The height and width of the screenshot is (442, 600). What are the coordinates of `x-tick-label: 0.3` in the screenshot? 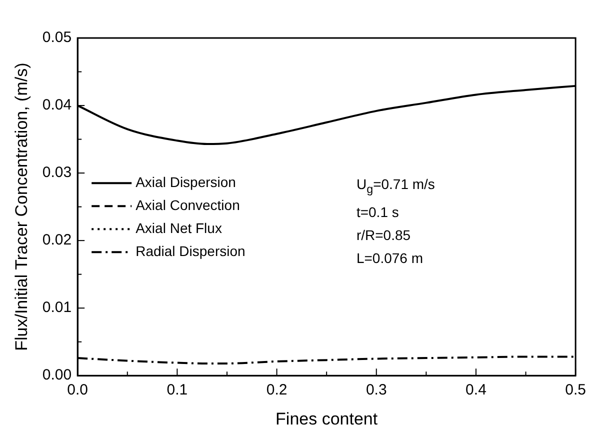 It's located at (376, 390).